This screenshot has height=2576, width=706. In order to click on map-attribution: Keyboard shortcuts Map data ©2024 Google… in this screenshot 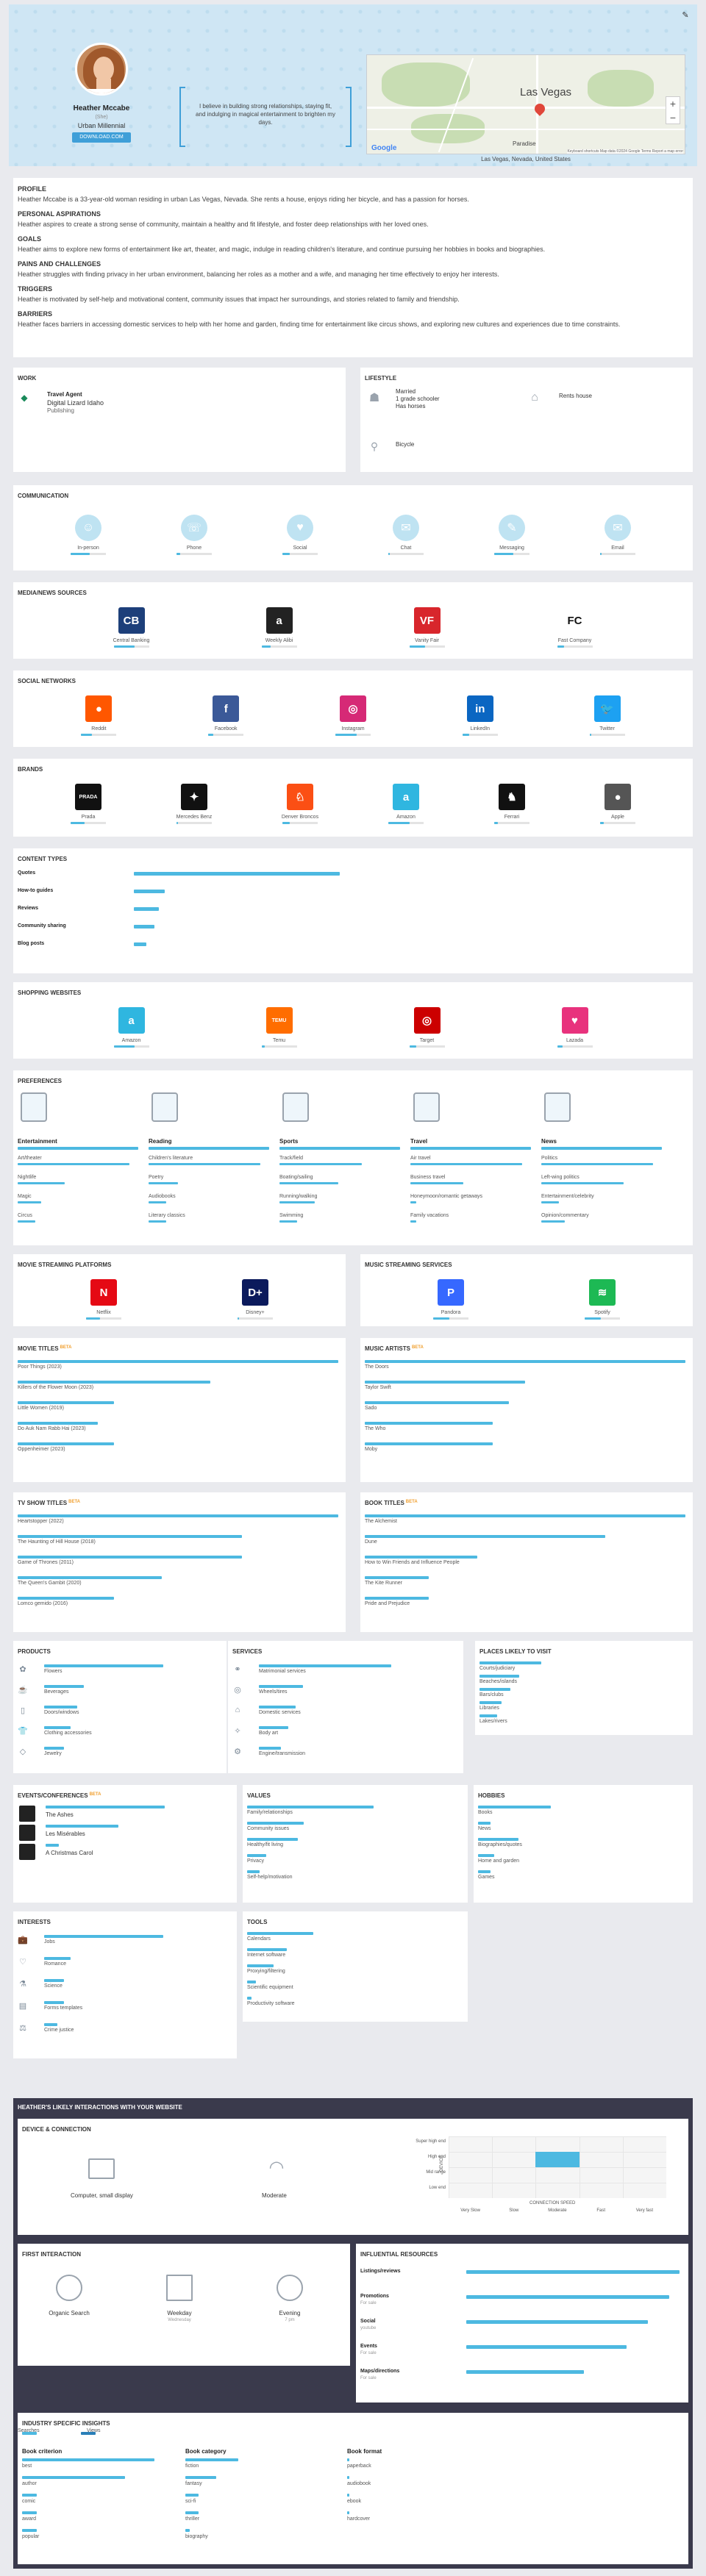, I will do `click(625, 151)`.